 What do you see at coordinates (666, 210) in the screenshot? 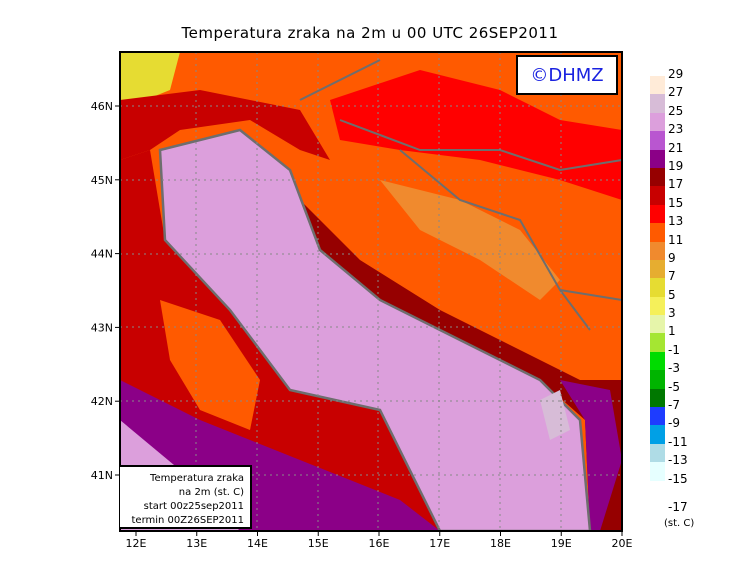
I see `colorbar-level: 15` at bounding box center [666, 210].